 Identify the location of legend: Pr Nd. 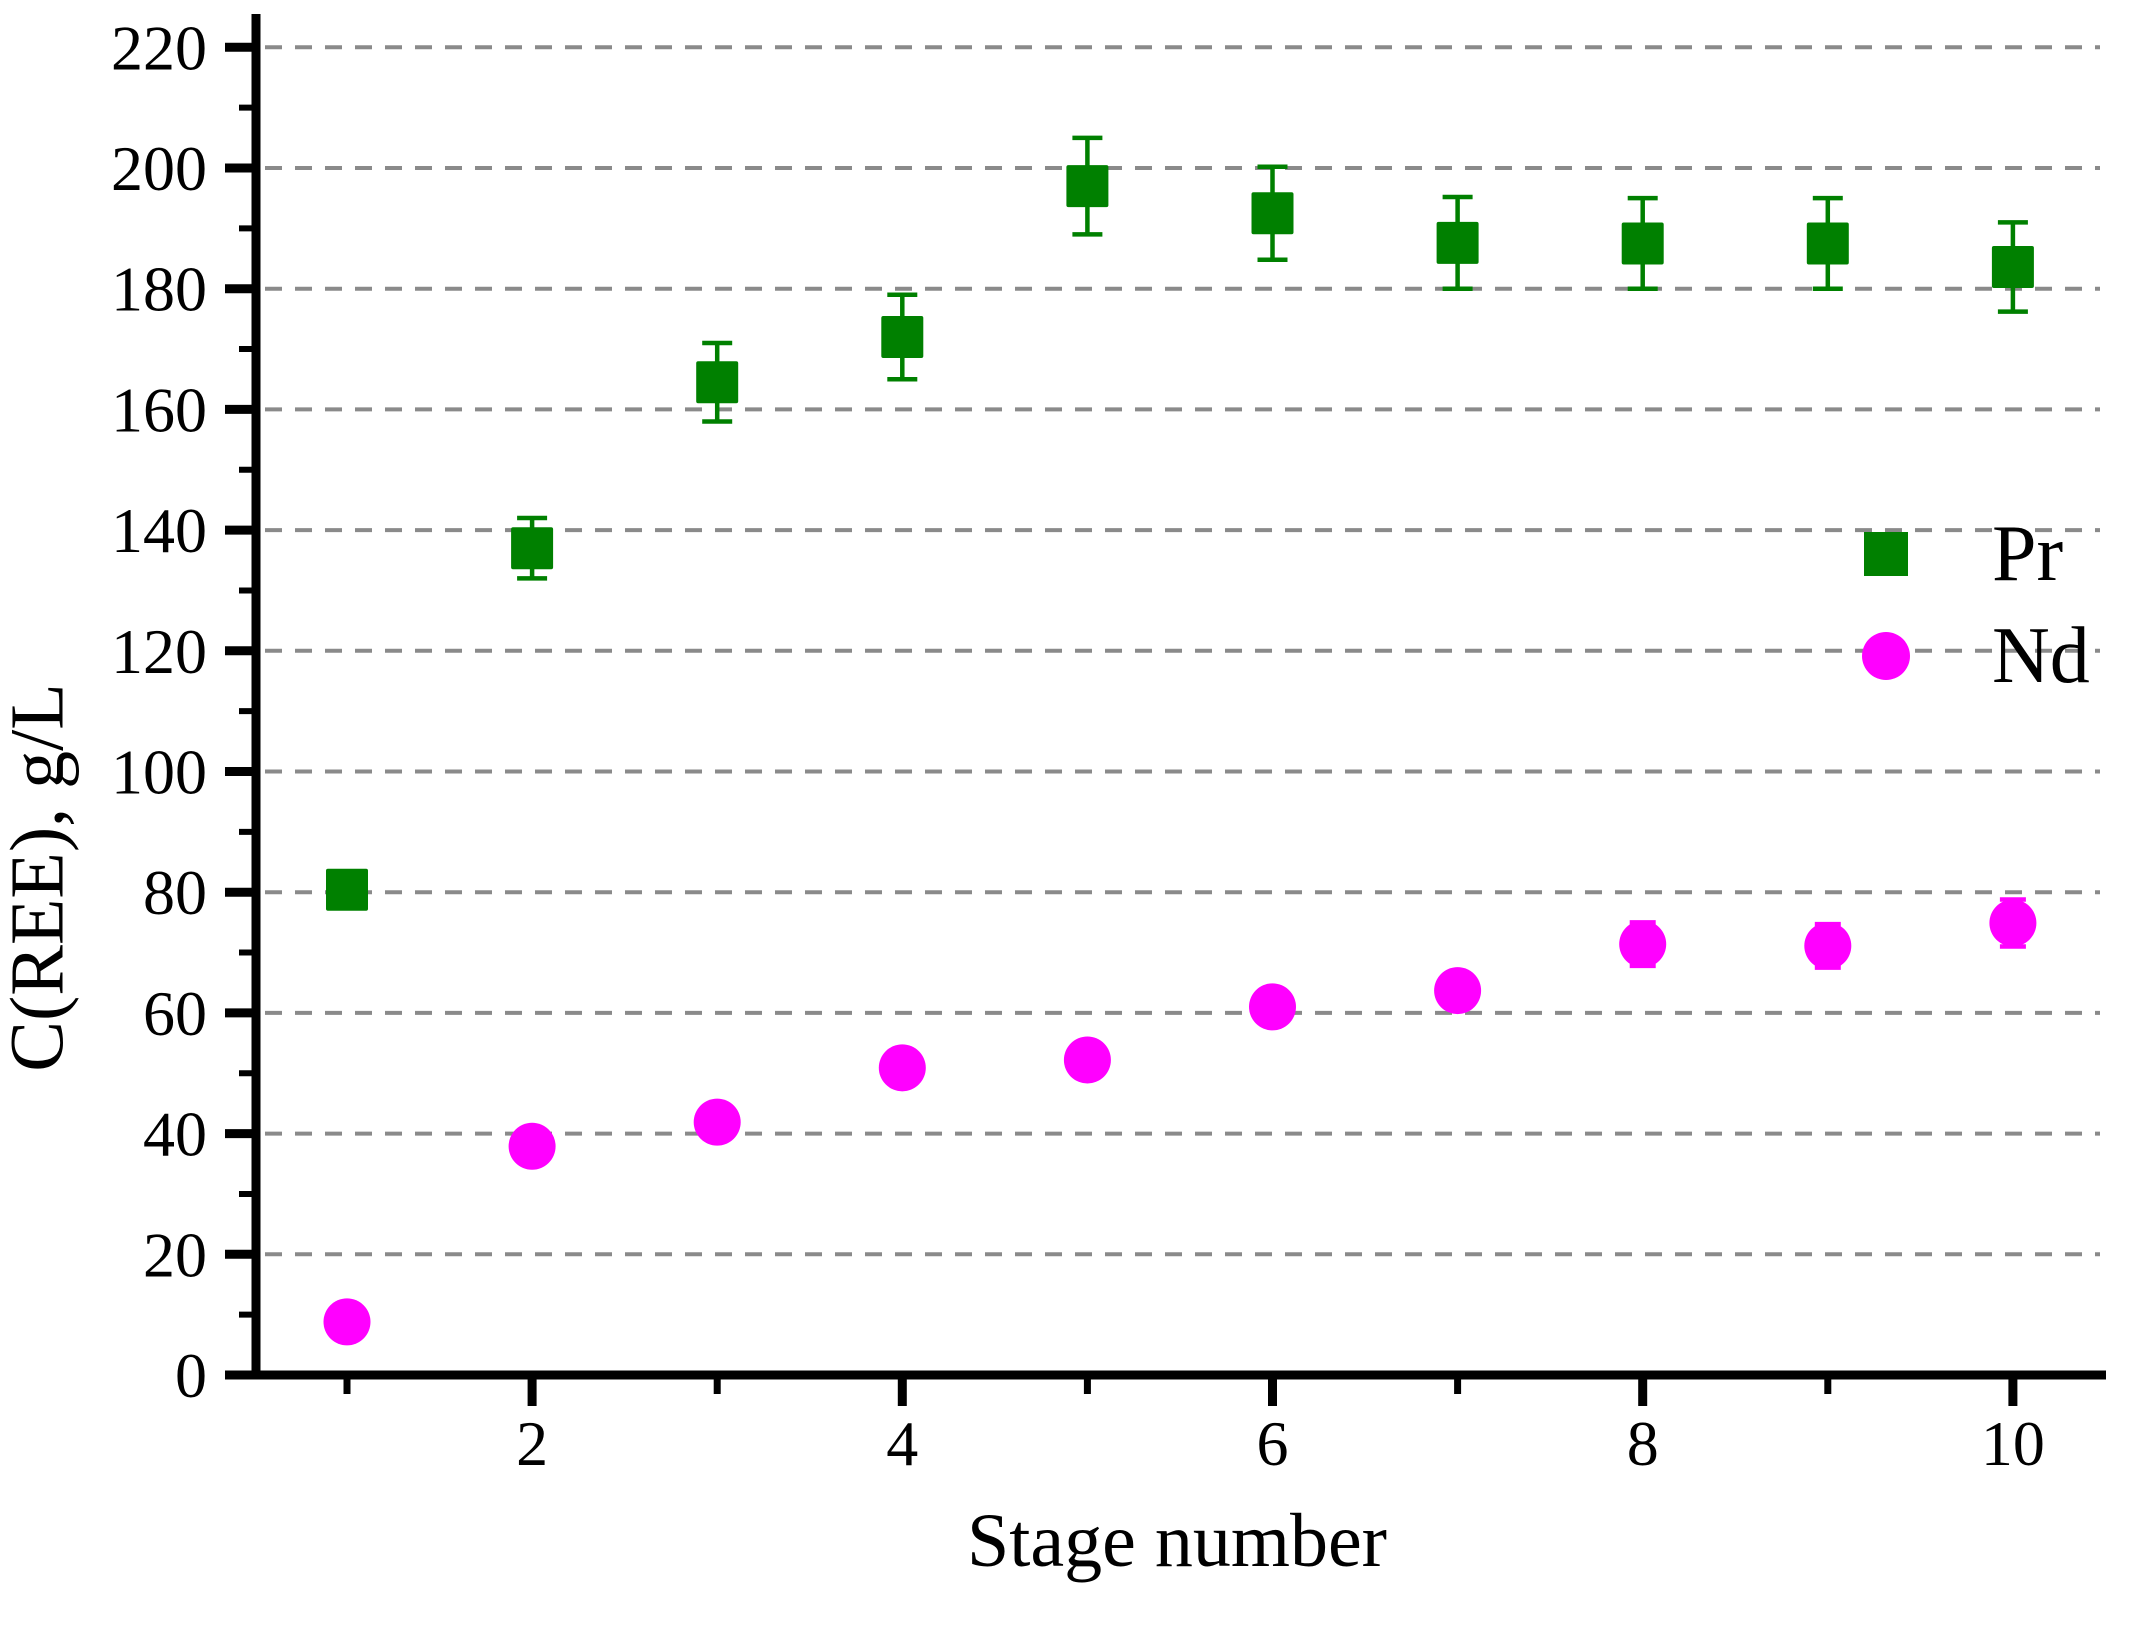
(1976, 605).